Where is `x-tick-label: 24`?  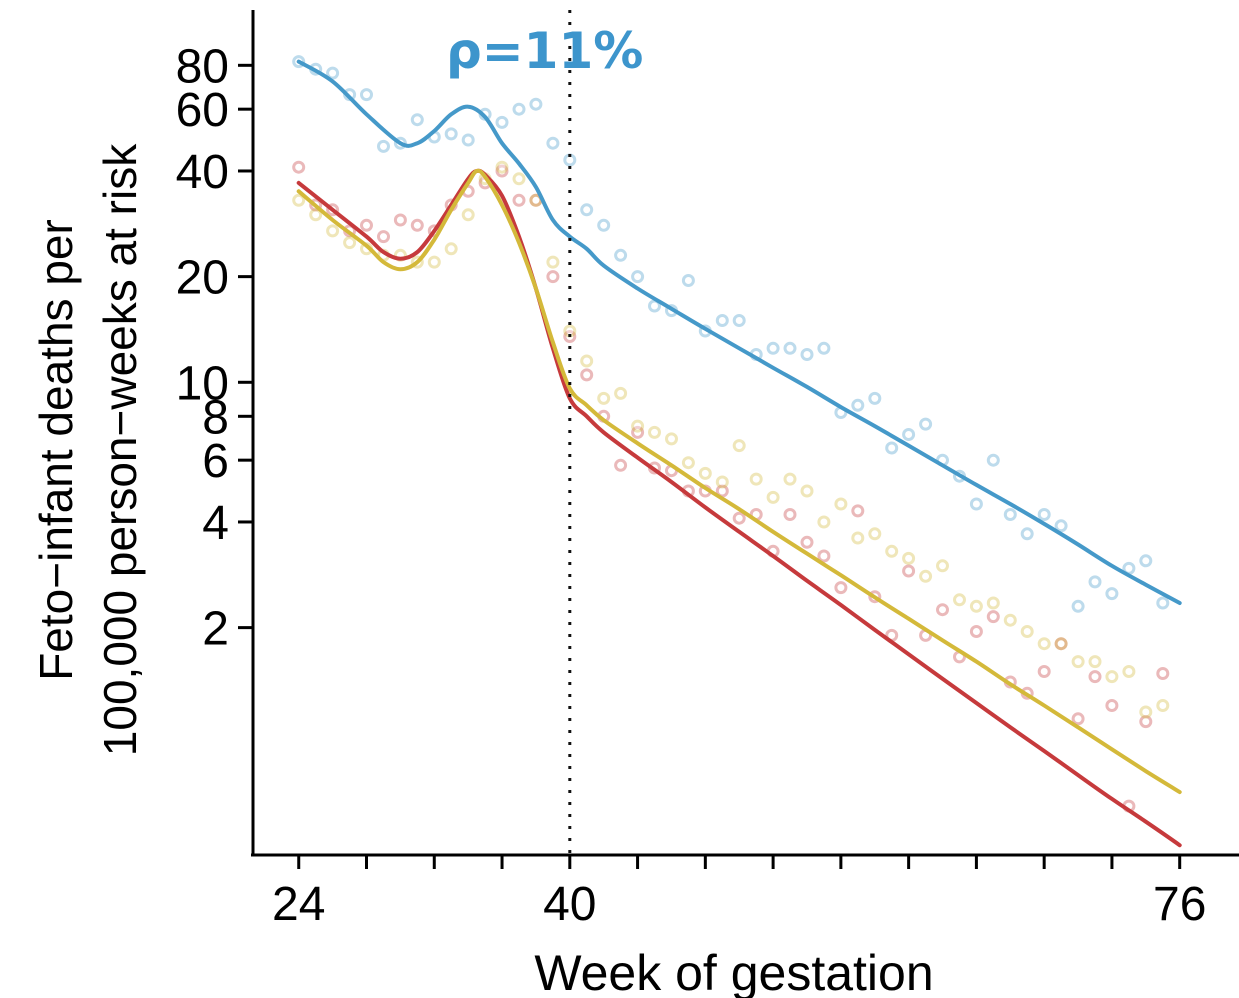 x-tick-label: 24 is located at coordinates (298, 904).